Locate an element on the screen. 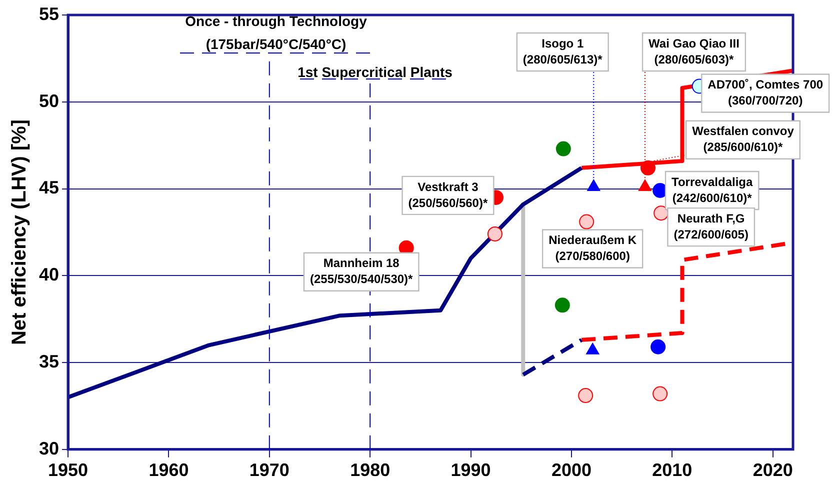 The image size is (835, 485). y-axis-title: Net efficiency (LHV) [%] is located at coordinates (19, 232).